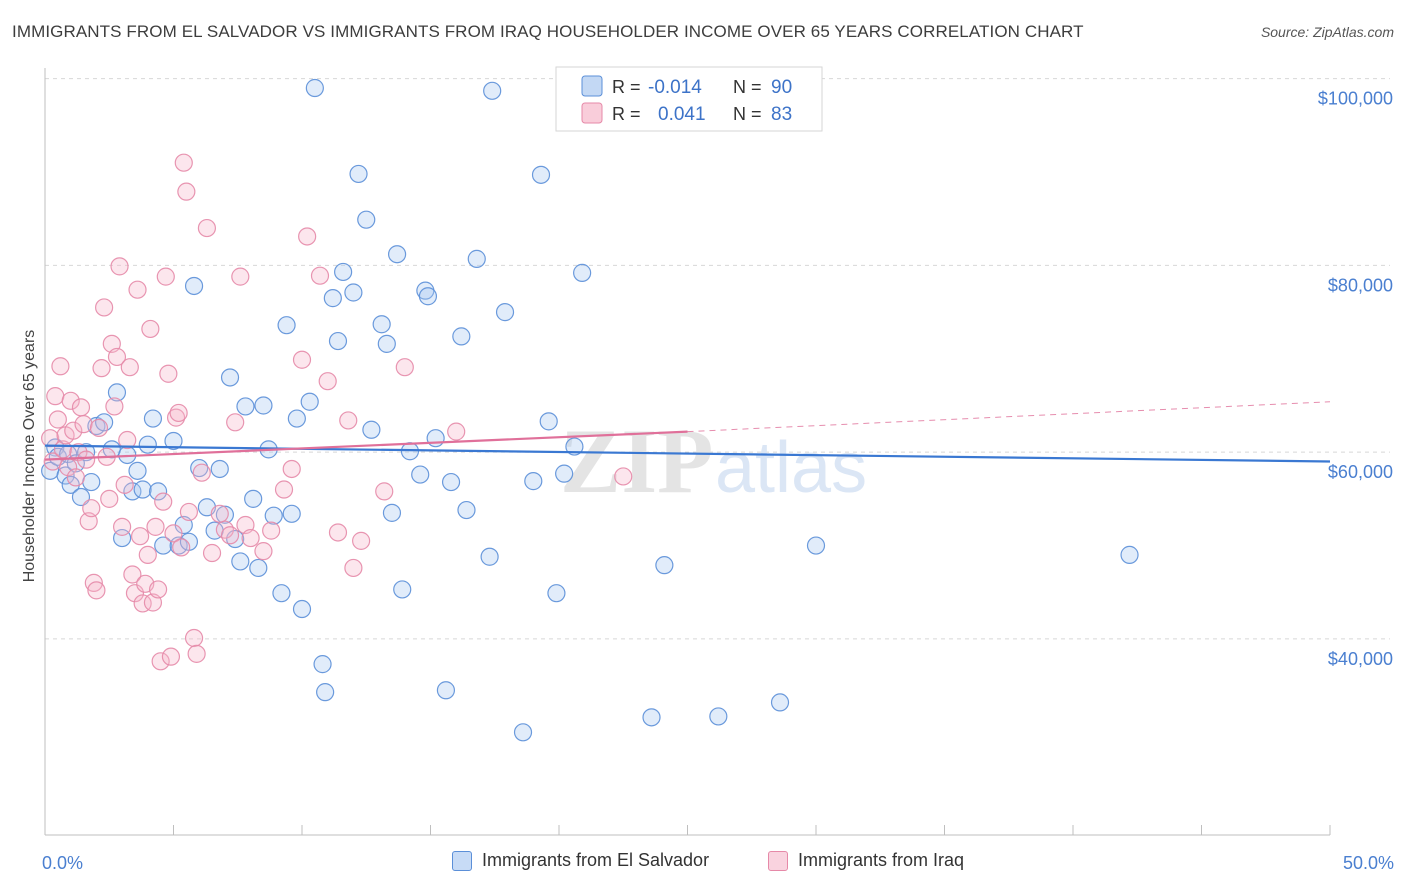 This screenshot has height=892, width=1406. Describe the element at coordinates (1360, 659) in the screenshot. I see `y-tick-label-3: $40,000` at that location.